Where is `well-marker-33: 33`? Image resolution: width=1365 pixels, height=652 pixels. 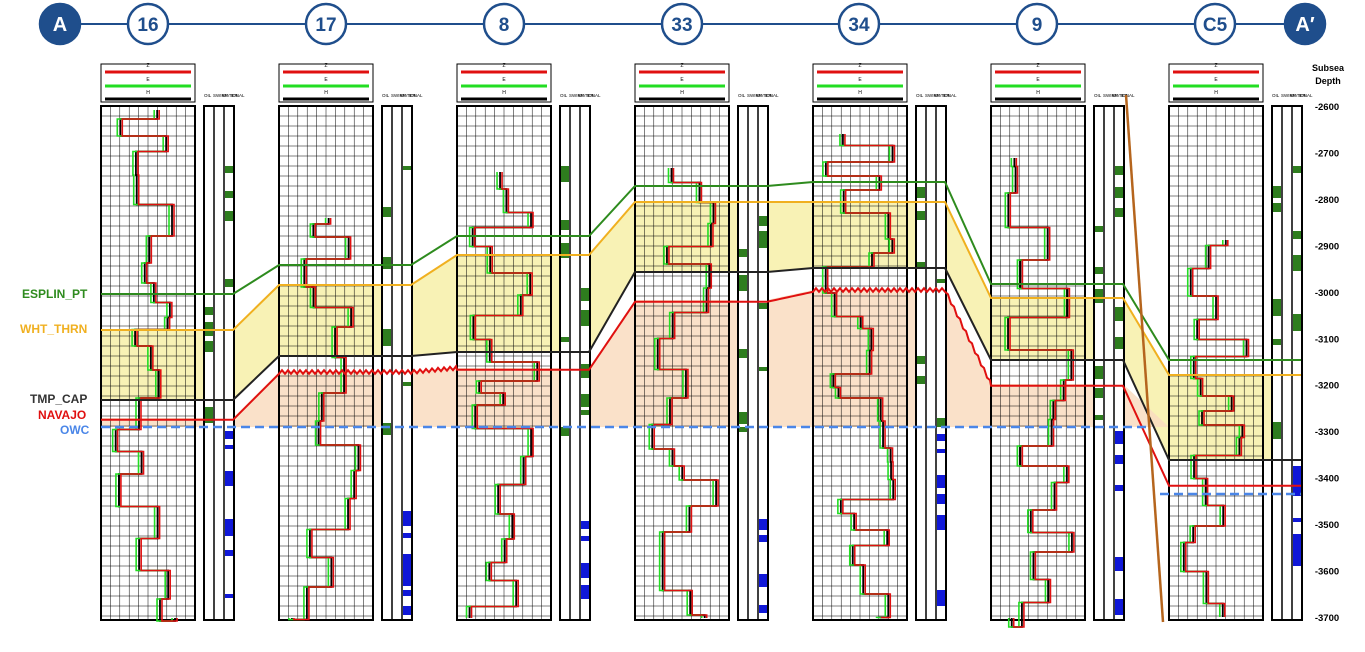
well-marker-33: 33 is located at coordinates (682, 24).